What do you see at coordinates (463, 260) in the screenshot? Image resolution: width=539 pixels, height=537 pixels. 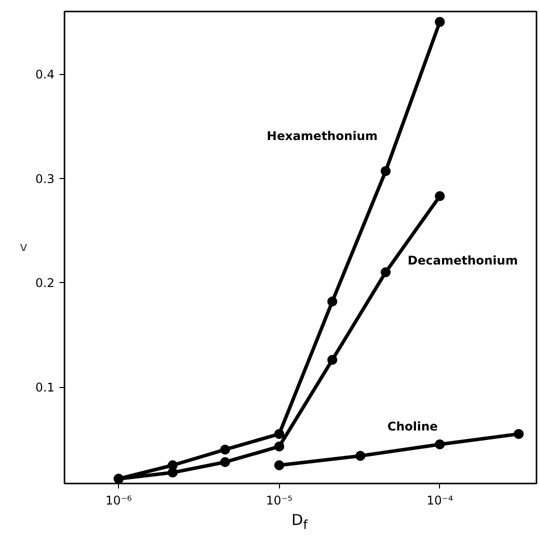 I see `series-label: Decamethonium` at bounding box center [463, 260].